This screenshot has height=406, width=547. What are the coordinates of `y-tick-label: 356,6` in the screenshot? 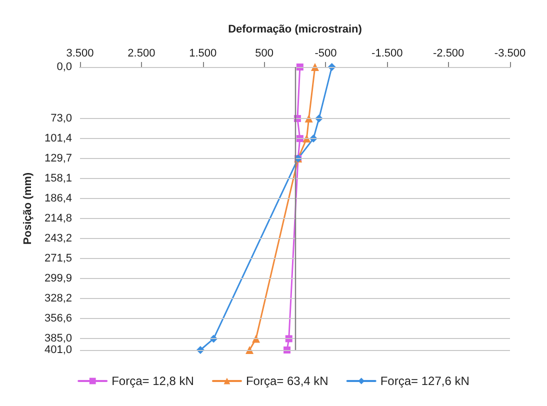 It's located at (58, 318).